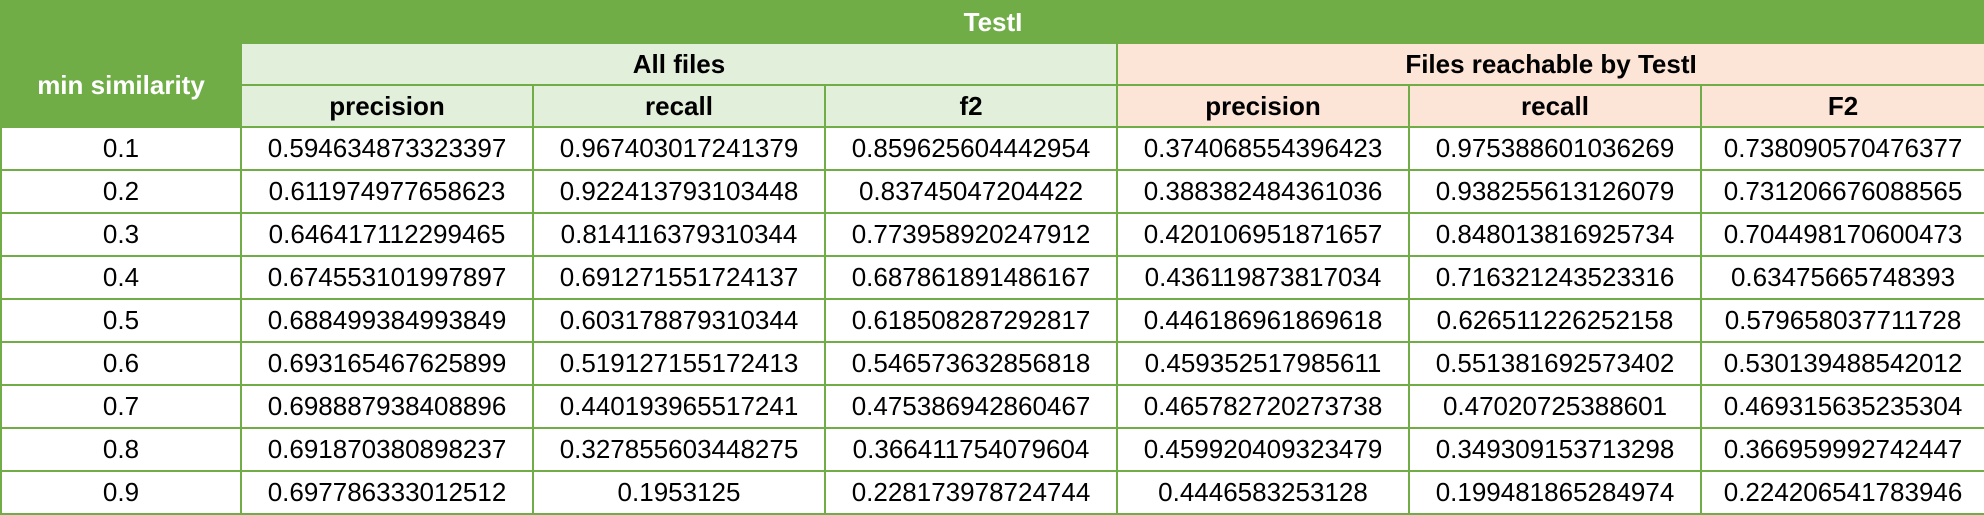 This screenshot has width=1984, height=515. Describe the element at coordinates (121, 406) in the screenshot. I see `min-similarity-cell: 0.7` at that location.